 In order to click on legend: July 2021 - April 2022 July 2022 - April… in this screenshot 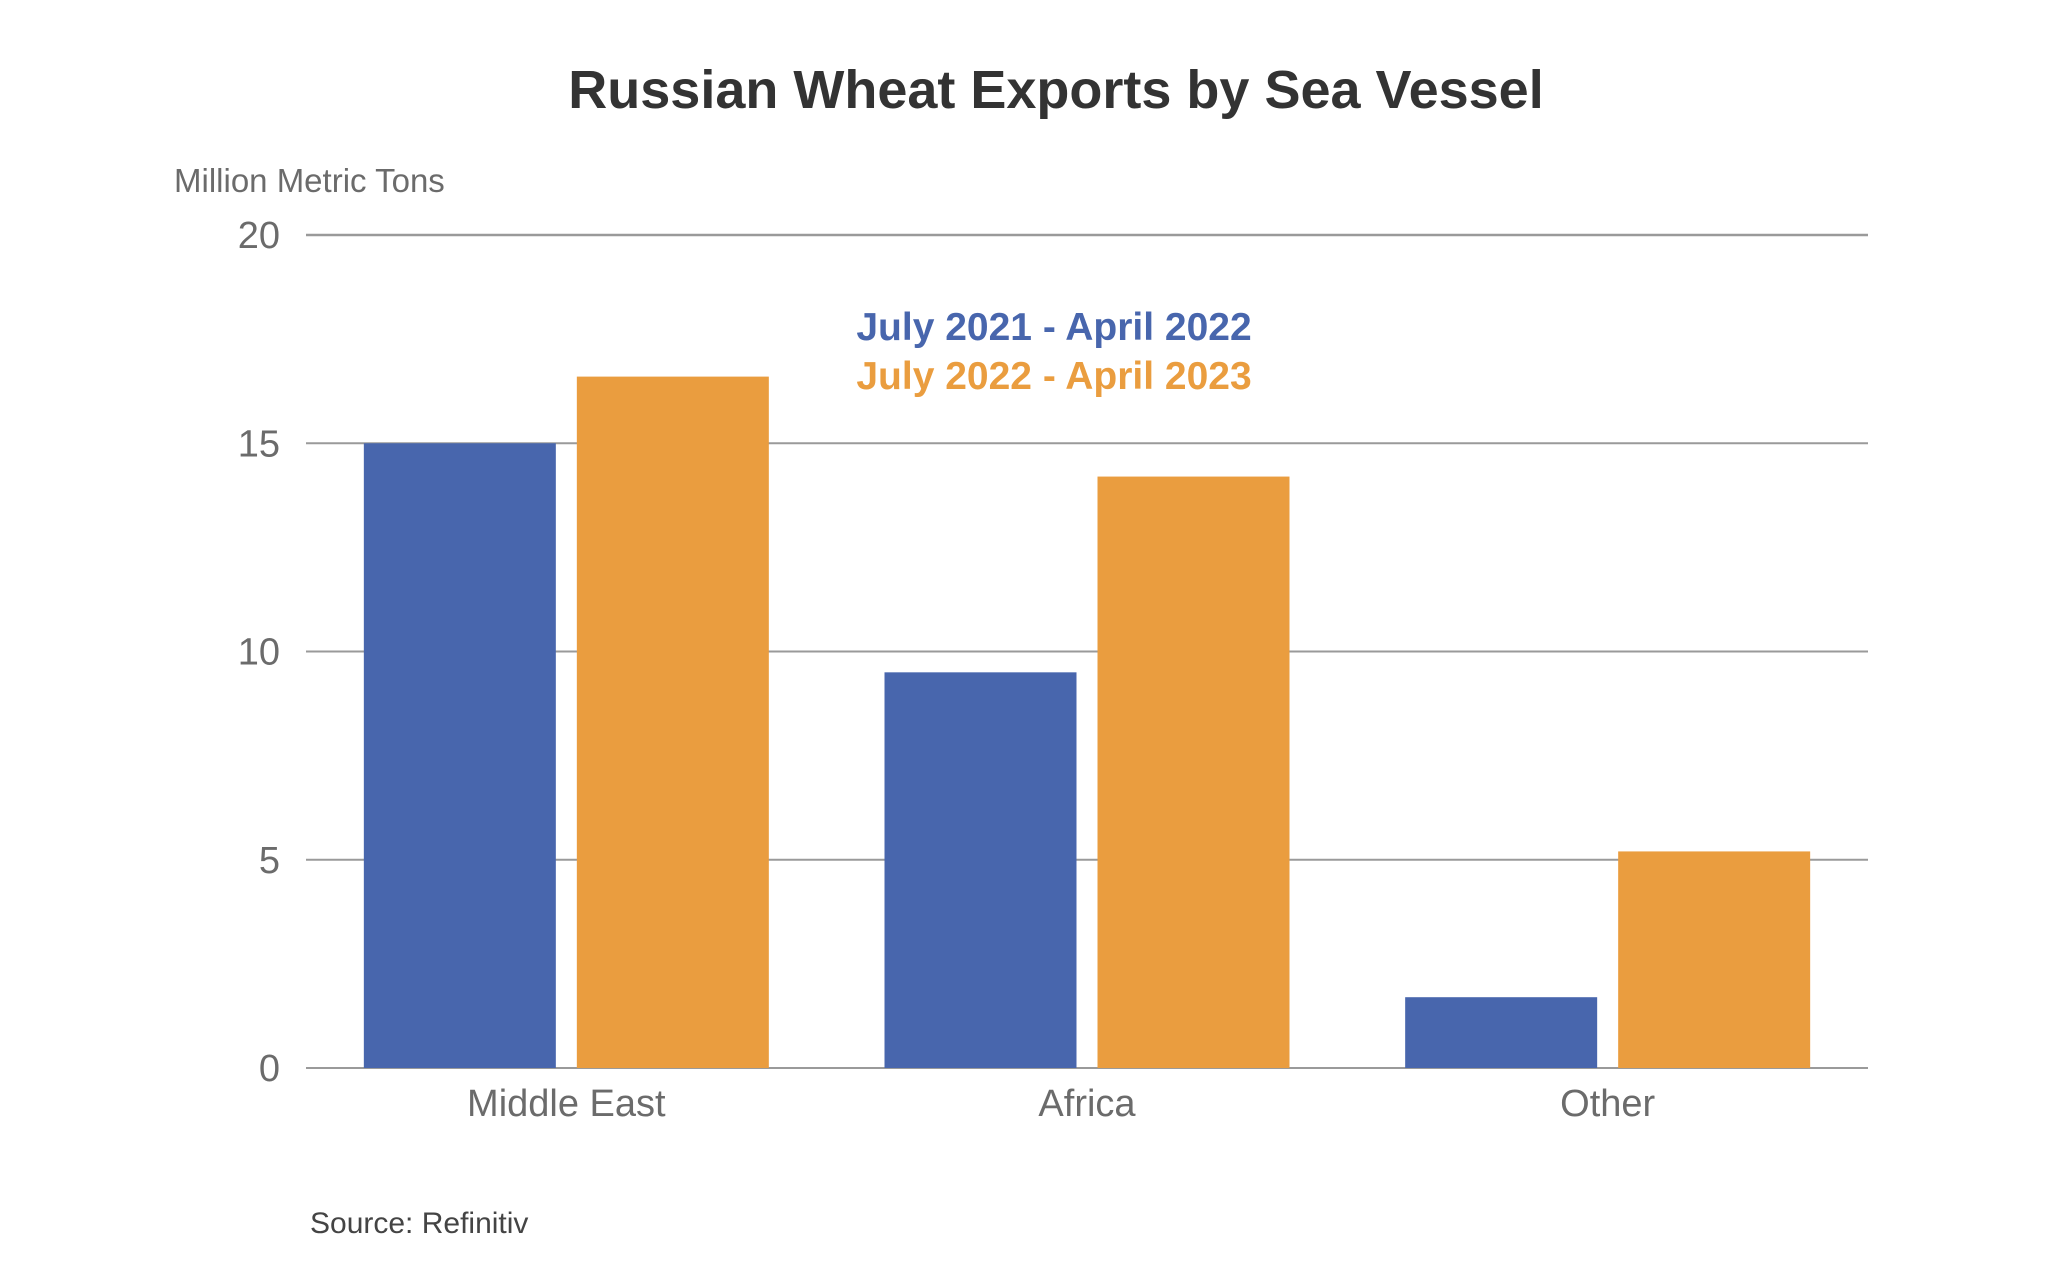, I will do `click(1053, 352)`.